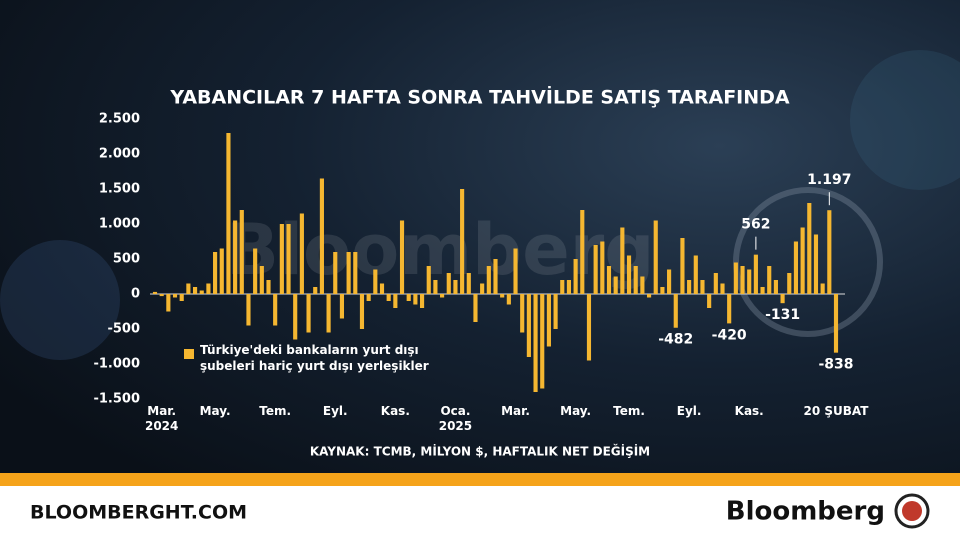 This screenshot has height=540, width=960. What do you see at coordinates (675, 340) in the screenshot?
I see `data-label: -482` at bounding box center [675, 340].